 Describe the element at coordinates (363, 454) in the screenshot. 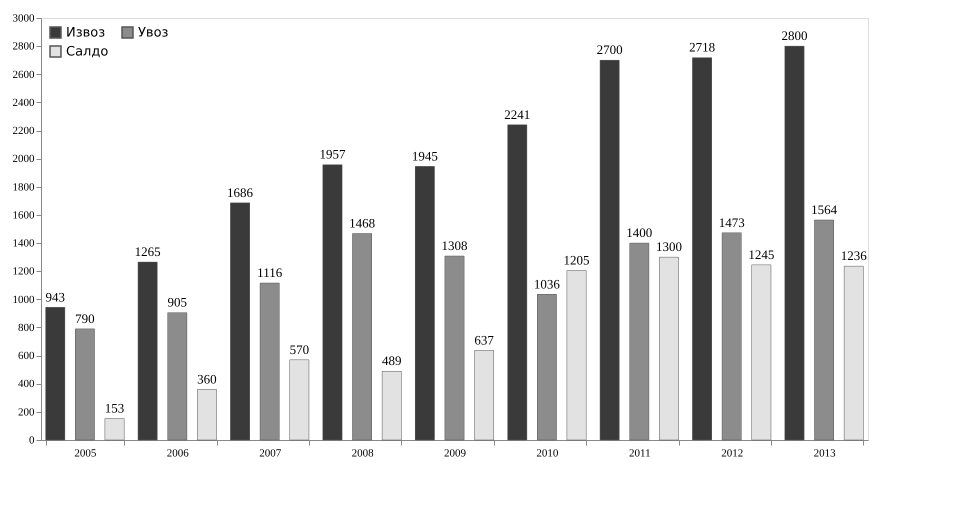

I see `x-tick-label: 2008` at that location.